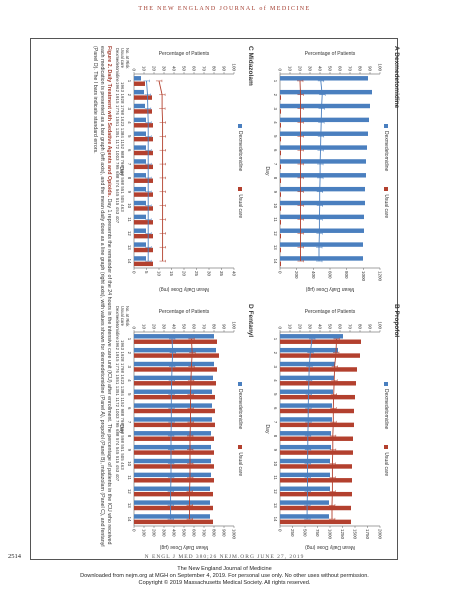 This screenshot has height=599, width=449. What do you see at coordinates (367, 534) in the screenshot?
I see `right-tick-label: 1750` at bounding box center [367, 534].